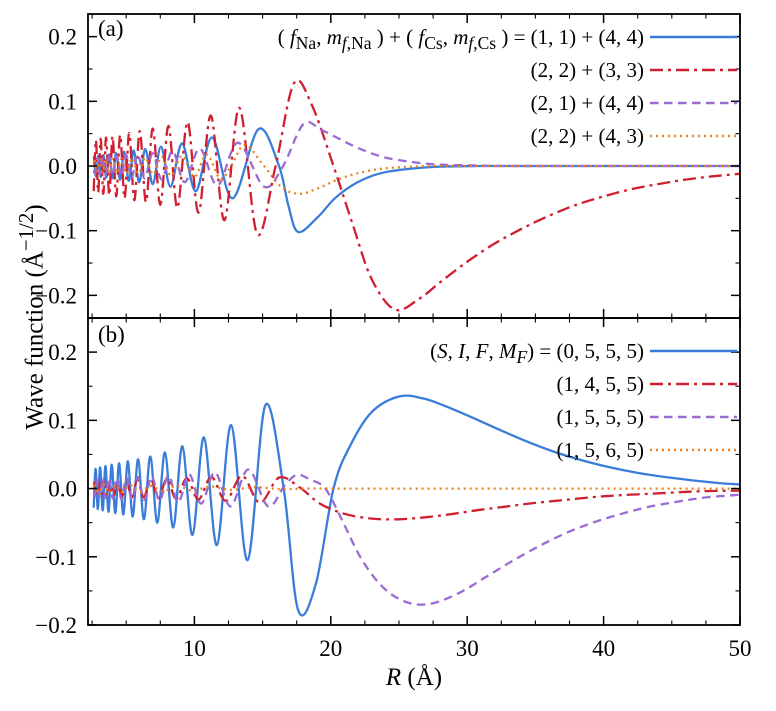 This screenshot has height=711, width=776. What do you see at coordinates (414, 677) in the screenshot?
I see `x-axis-label: R (Å)` at bounding box center [414, 677].